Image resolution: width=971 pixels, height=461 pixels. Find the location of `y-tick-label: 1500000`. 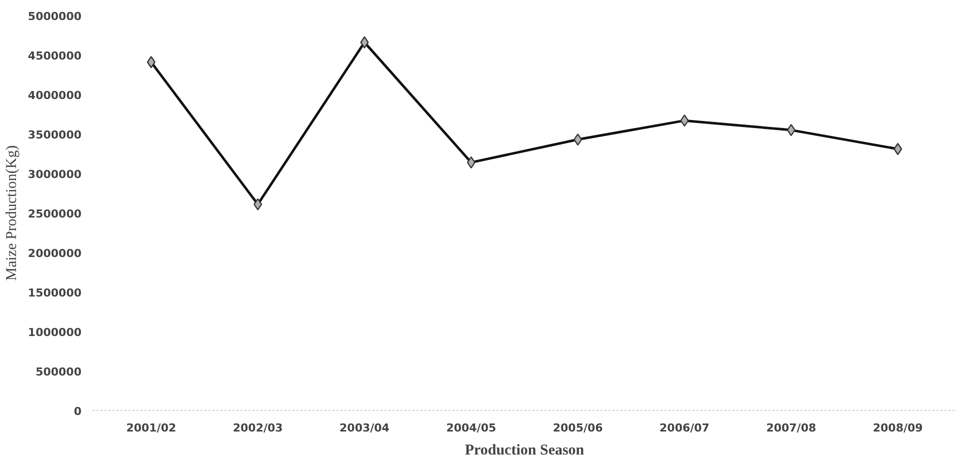

y-tick-label: 1500000 is located at coordinates (55, 293).